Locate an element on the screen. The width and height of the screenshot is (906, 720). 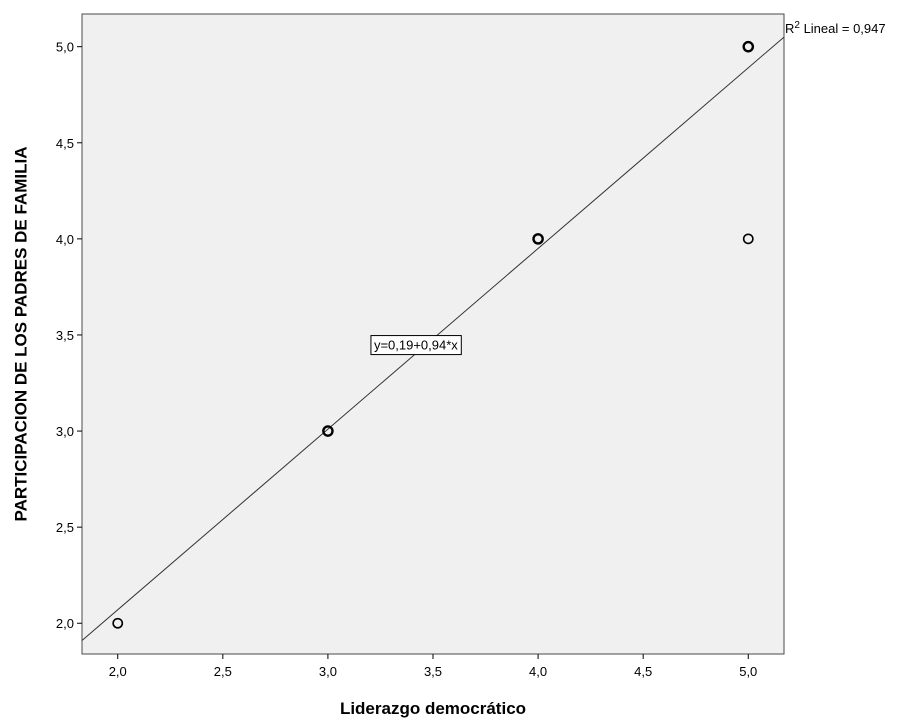
y-tick-label: 4,0 is located at coordinates (65, 239).